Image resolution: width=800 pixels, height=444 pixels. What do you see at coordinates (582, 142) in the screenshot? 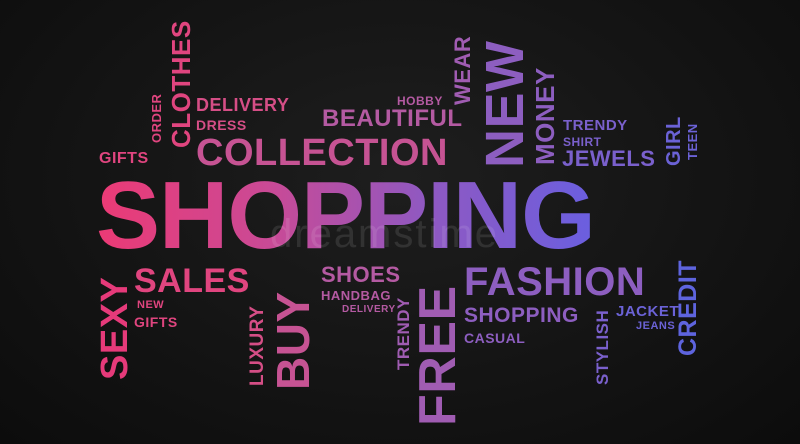
I see `word-shirt: SHIRT` at bounding box center [582, 142].